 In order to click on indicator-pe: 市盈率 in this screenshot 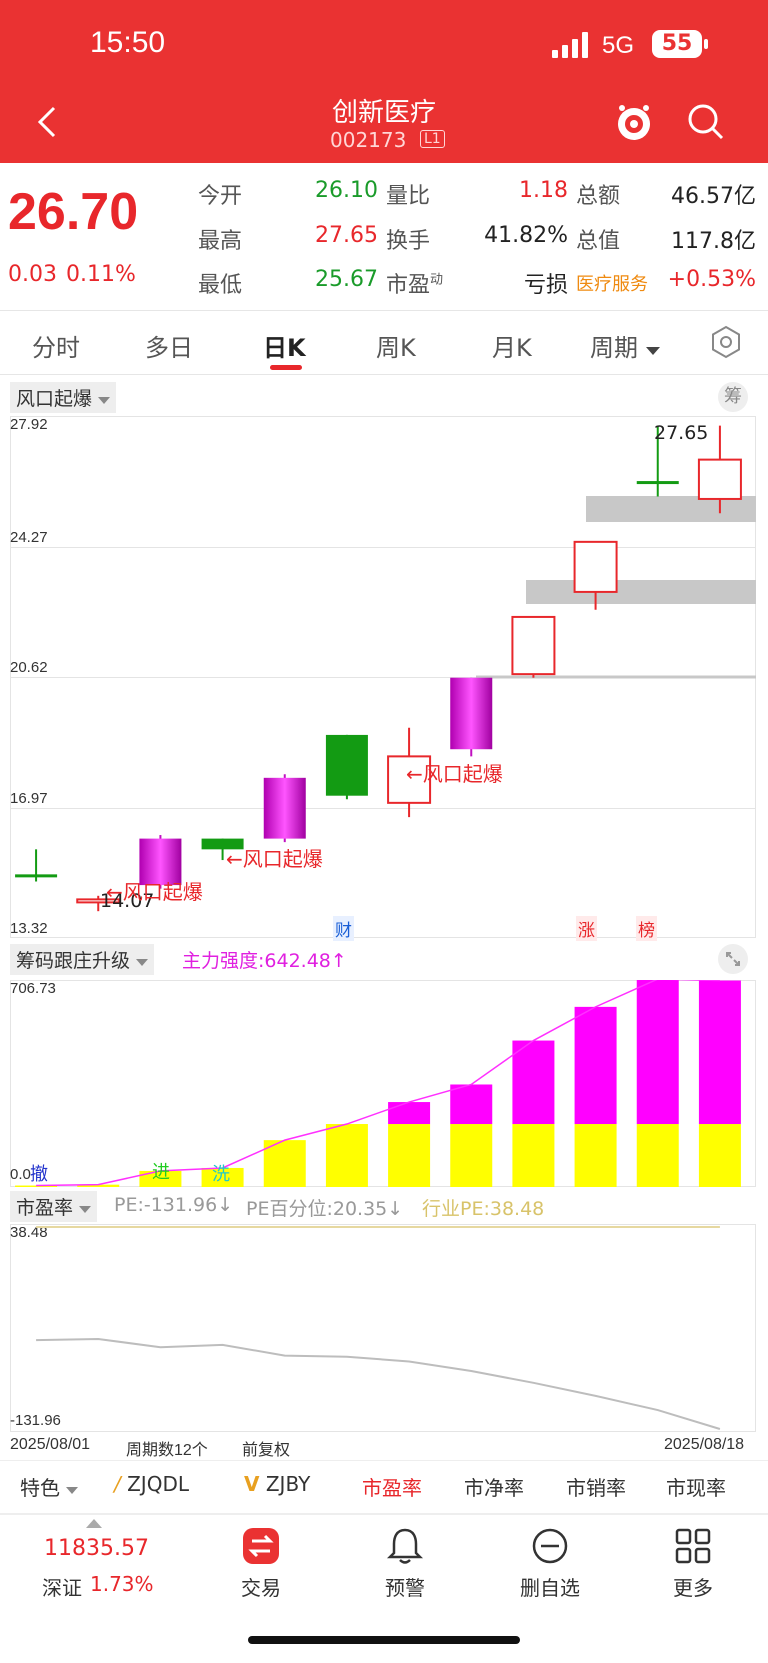, I will do `click(392, 1488)`.